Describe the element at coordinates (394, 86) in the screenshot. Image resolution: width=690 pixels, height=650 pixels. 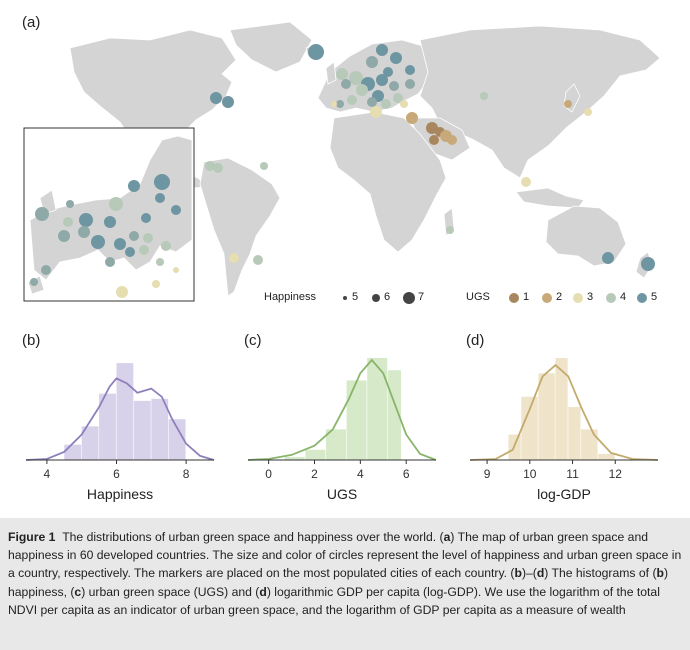
I see `marker-poland` at that location.